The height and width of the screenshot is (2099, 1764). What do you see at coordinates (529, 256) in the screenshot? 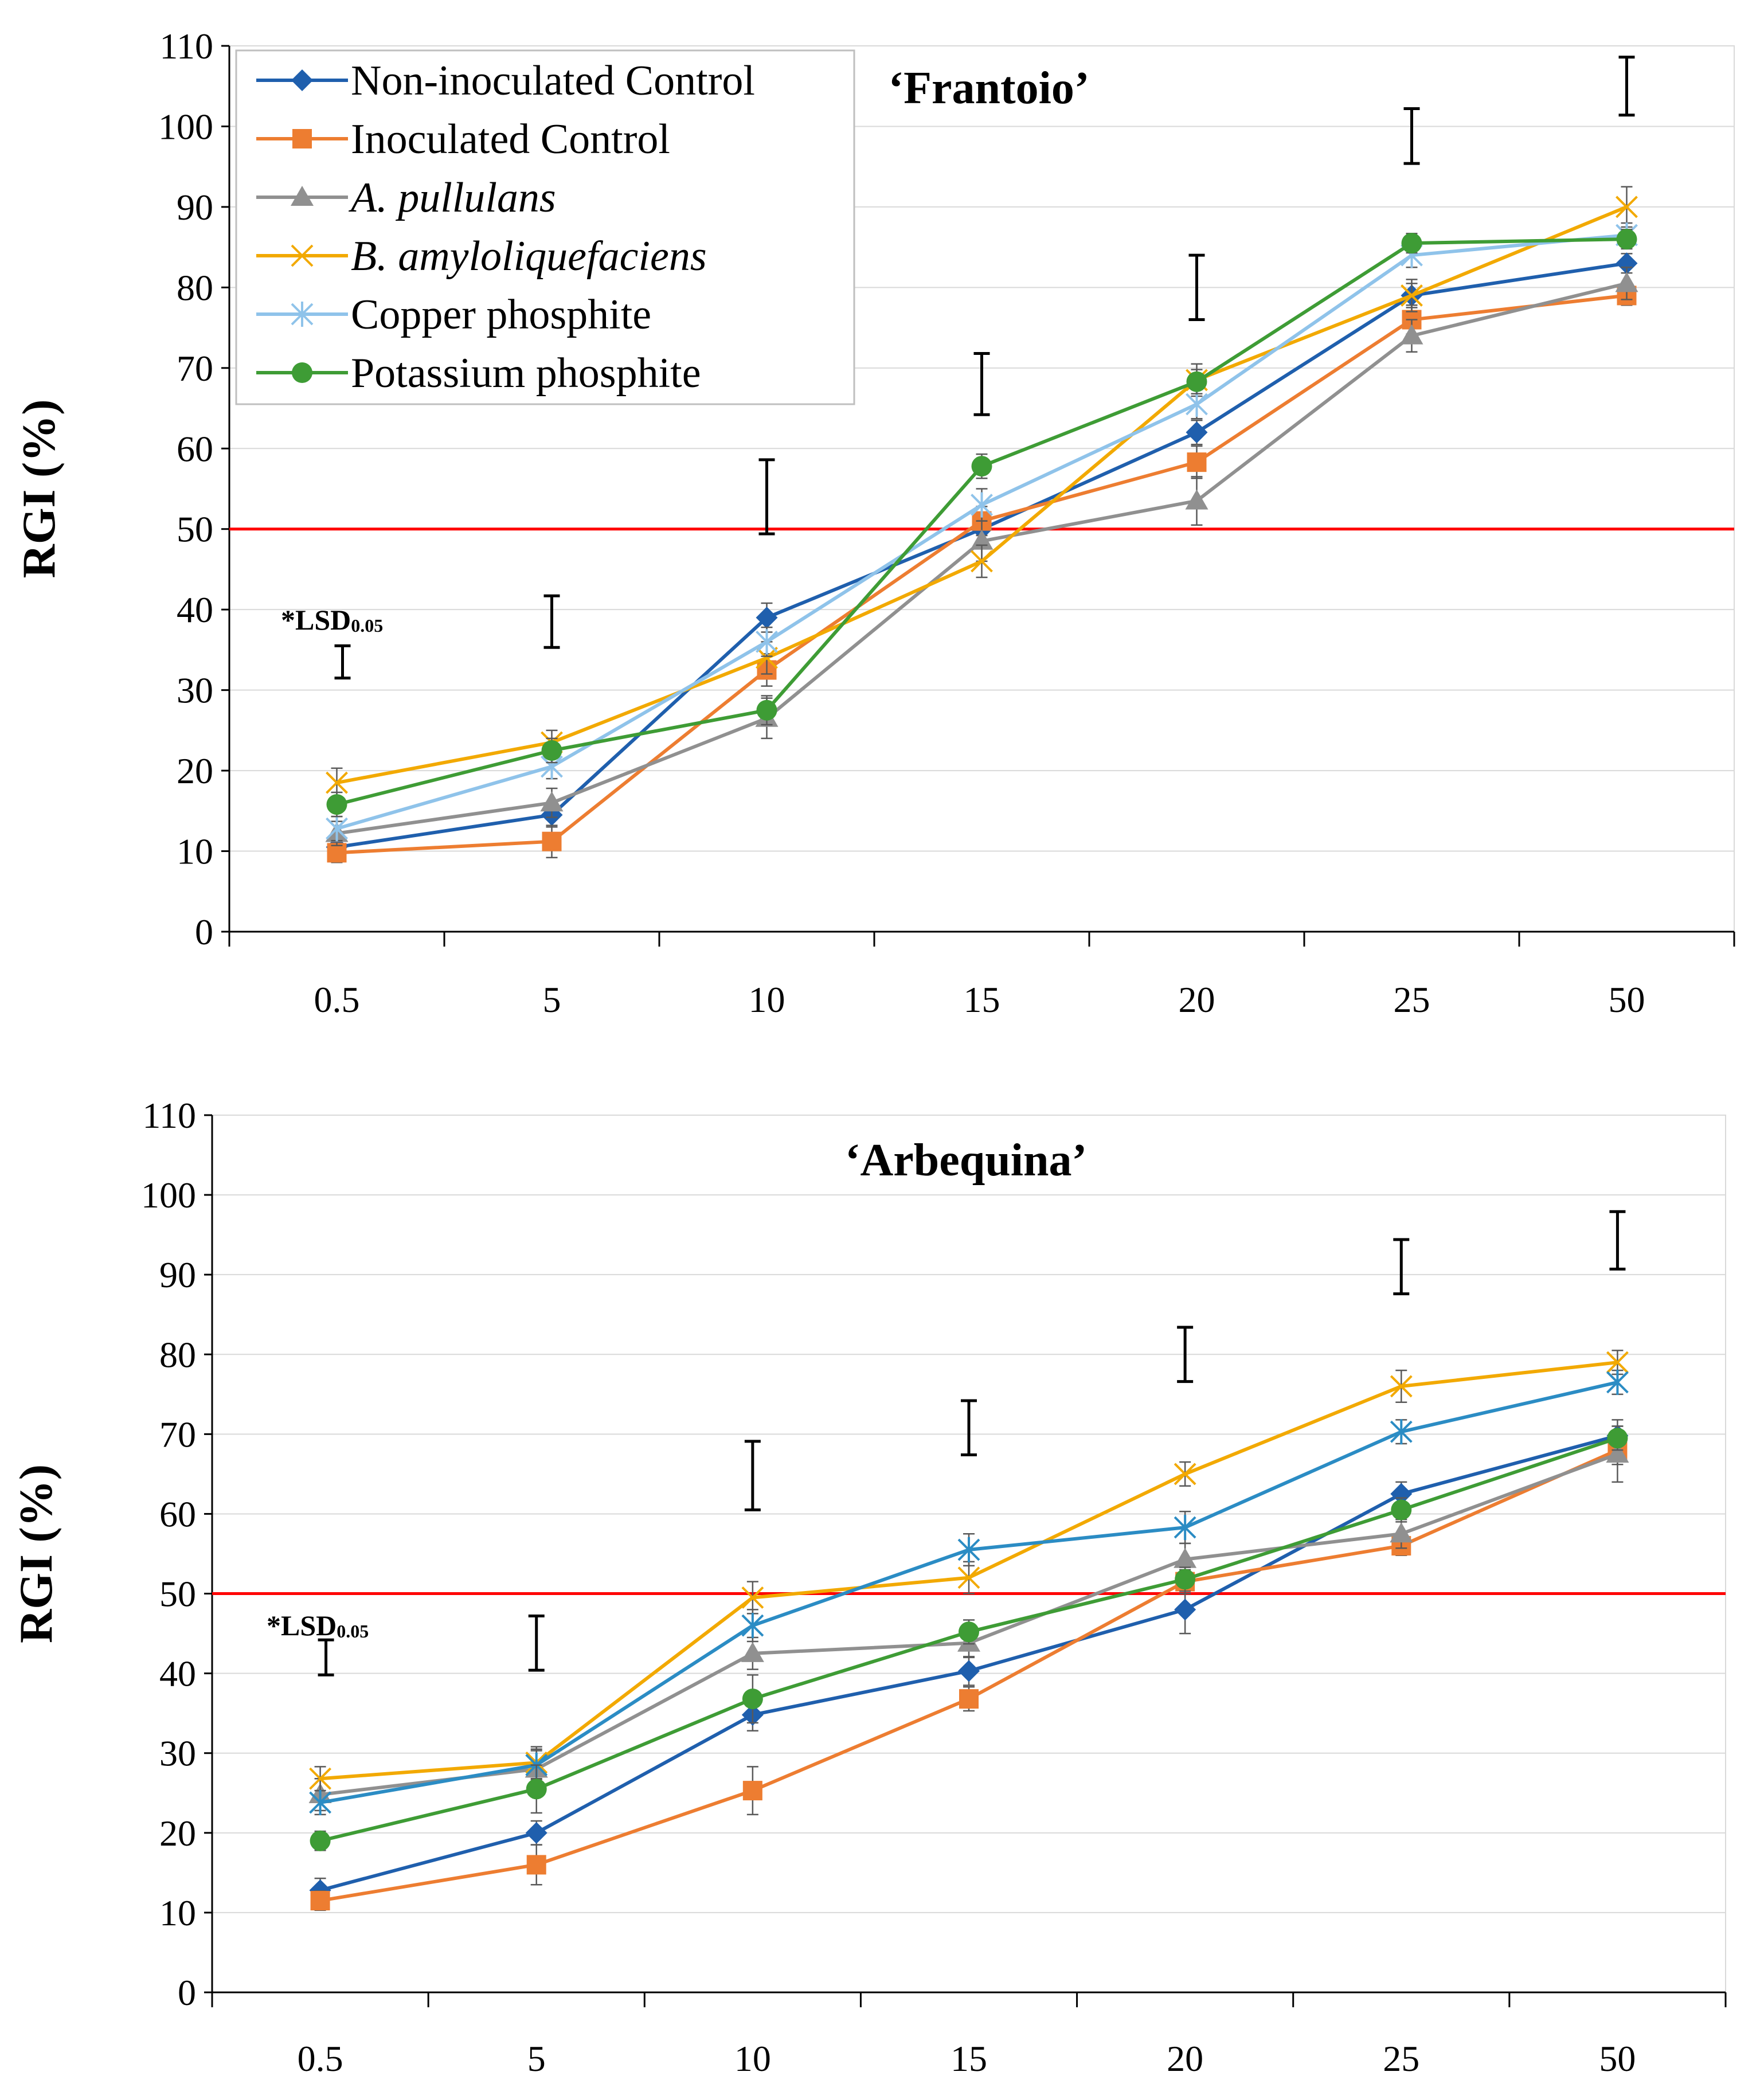
I see `legend-label: B. amyloliquefaciens` at bounding box center [529, 256].